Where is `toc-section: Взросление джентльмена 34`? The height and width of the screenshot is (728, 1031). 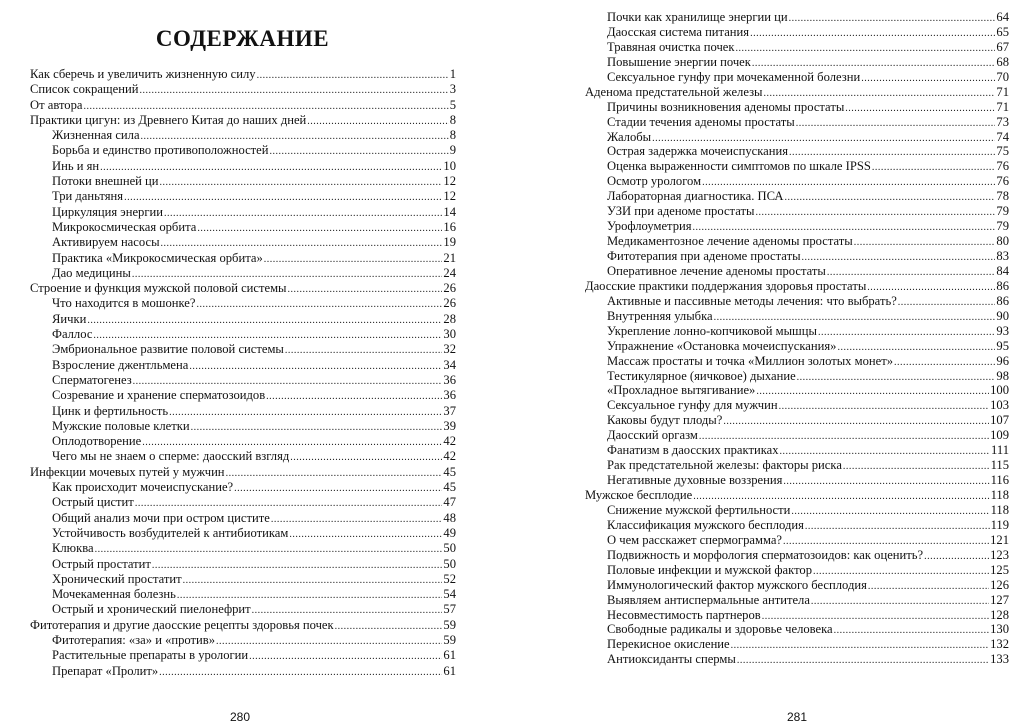
toc-section: Взросление джентльмена 34 is located at coordinates (243, 365).